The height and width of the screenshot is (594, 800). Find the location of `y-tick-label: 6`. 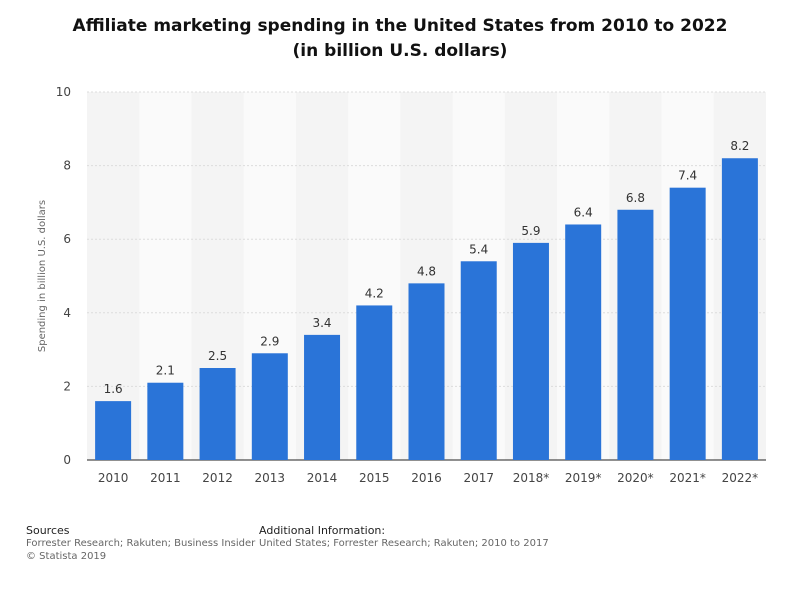

y-tick-label: 6 is located at coordinates (67, 239).